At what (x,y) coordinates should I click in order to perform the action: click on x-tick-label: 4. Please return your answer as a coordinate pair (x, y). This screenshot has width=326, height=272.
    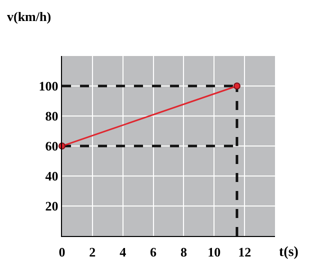
    Looking at the image, I should click on (123, 252).